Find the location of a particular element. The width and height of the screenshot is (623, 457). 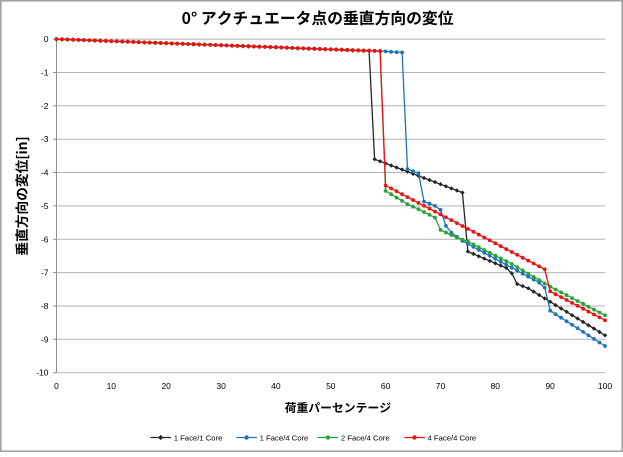

svg-text: 2 Face/4 Core is located at coordinates (365, 437).